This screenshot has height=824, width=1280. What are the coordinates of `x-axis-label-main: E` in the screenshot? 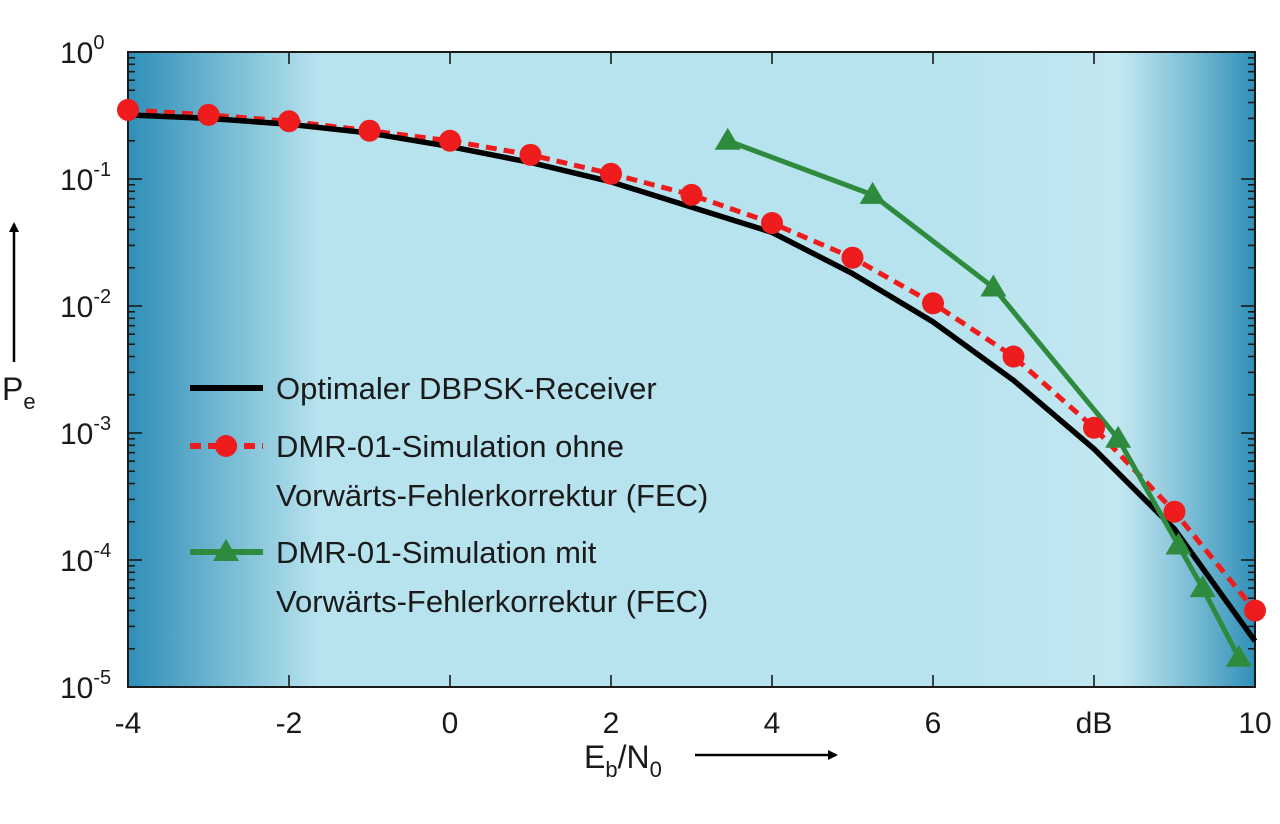 It's located at (594, 757).